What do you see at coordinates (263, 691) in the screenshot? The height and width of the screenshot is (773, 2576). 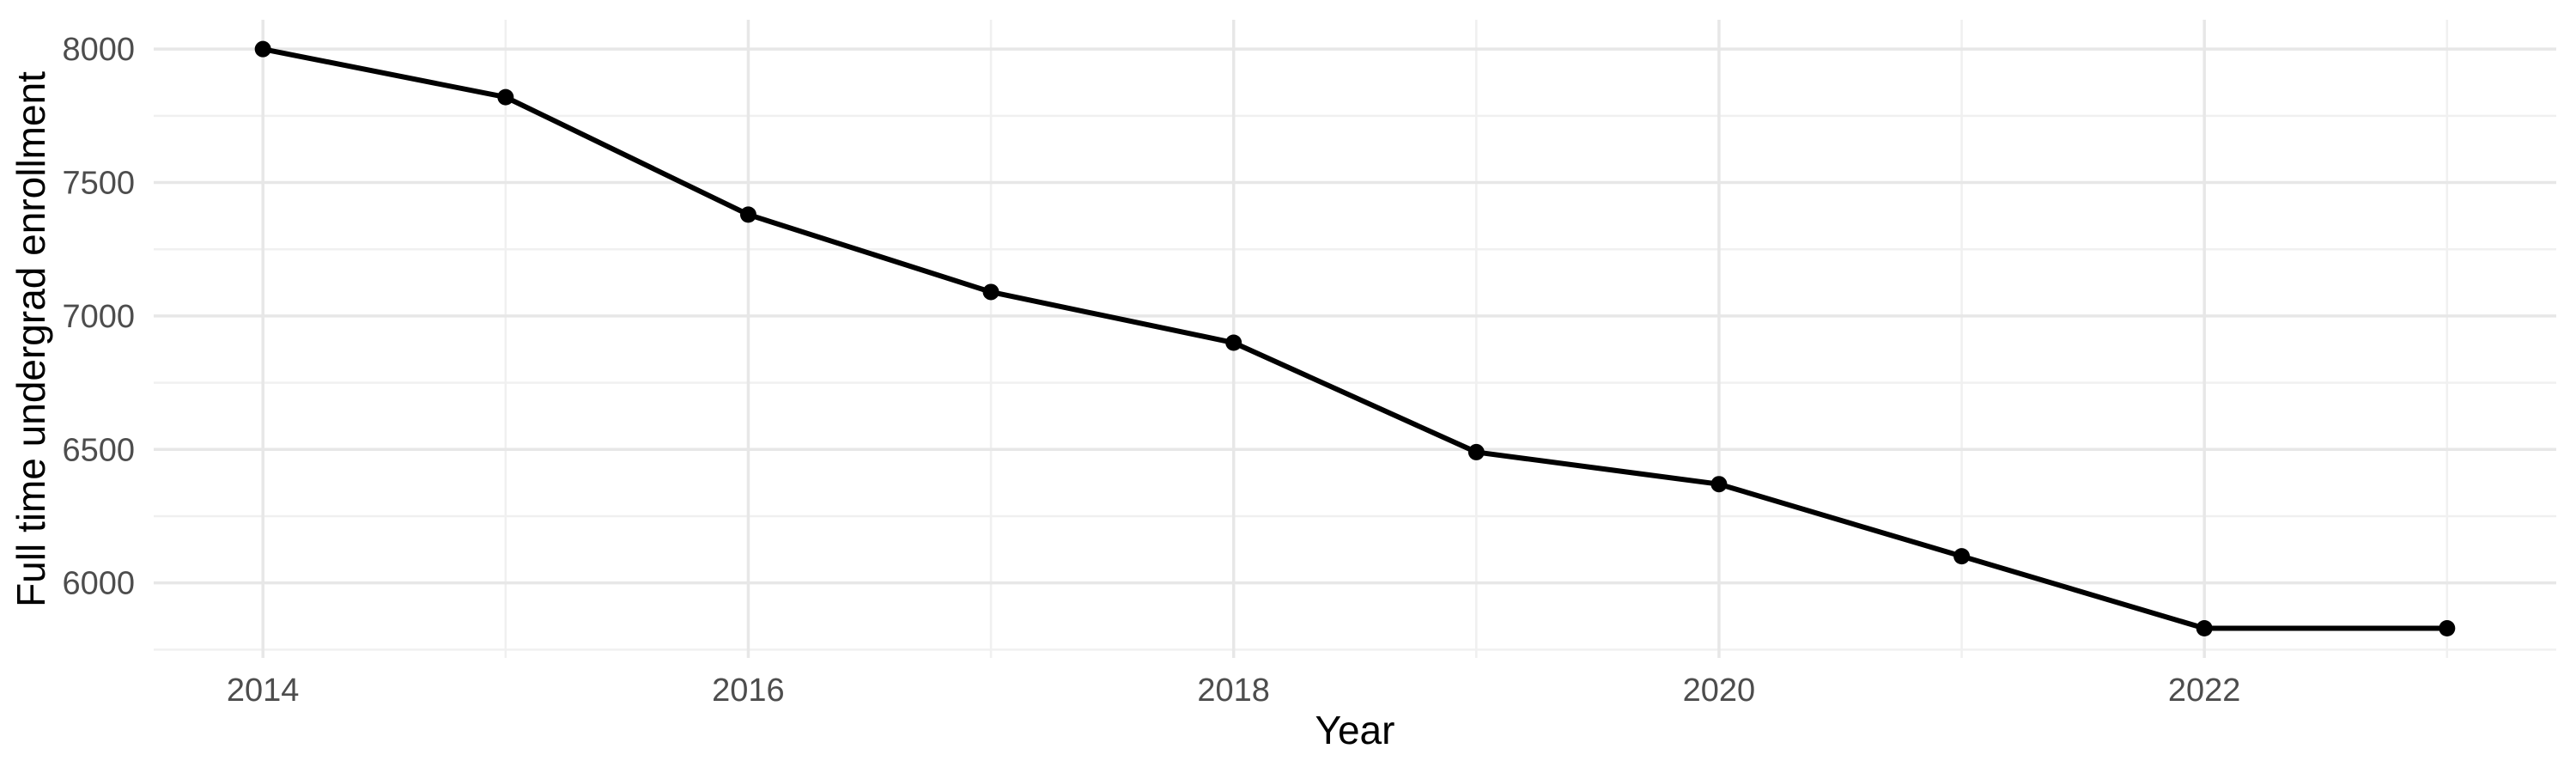 I see `x-tick-label: 2014` at bounding box center [263, 691].